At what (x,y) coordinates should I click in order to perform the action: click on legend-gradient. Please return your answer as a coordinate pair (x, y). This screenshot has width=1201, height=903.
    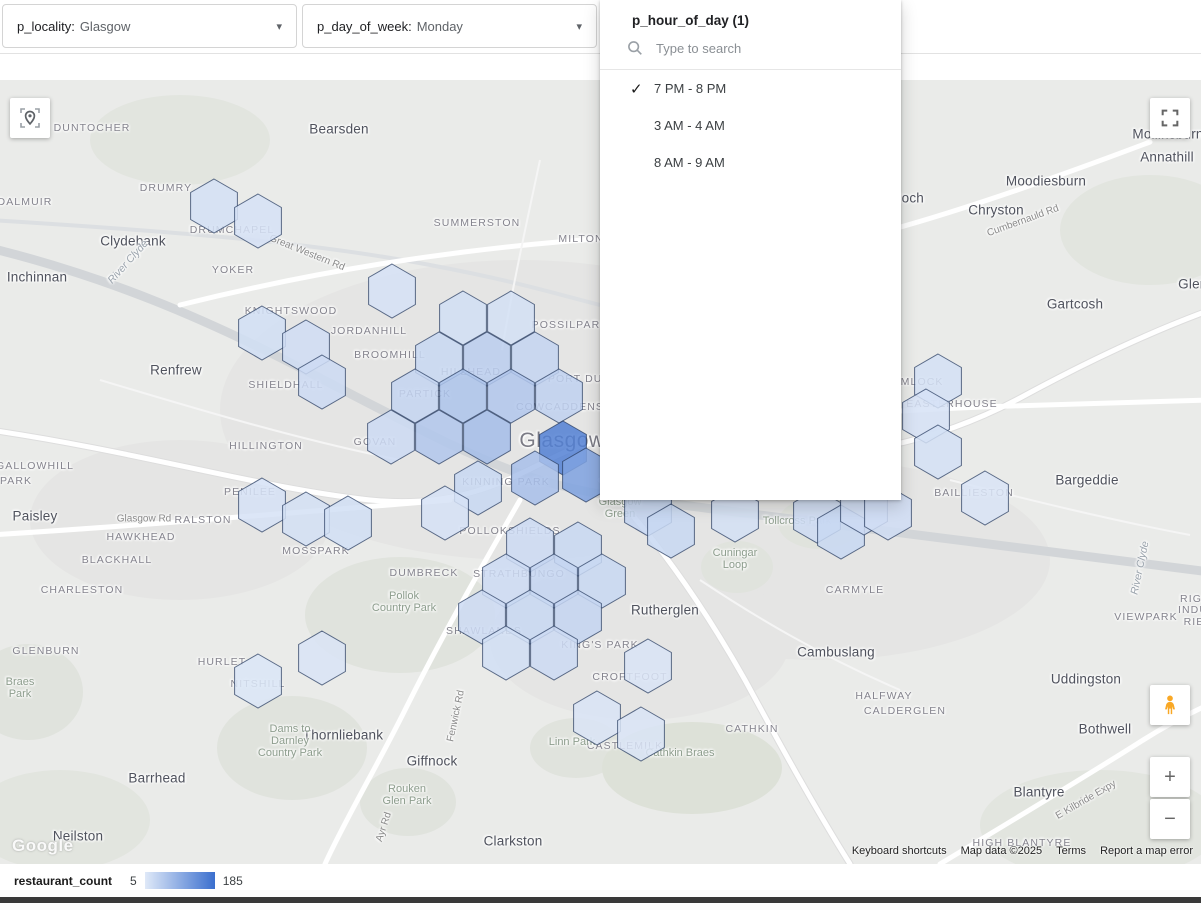
    Looking at the image, I should click on (179, 880).